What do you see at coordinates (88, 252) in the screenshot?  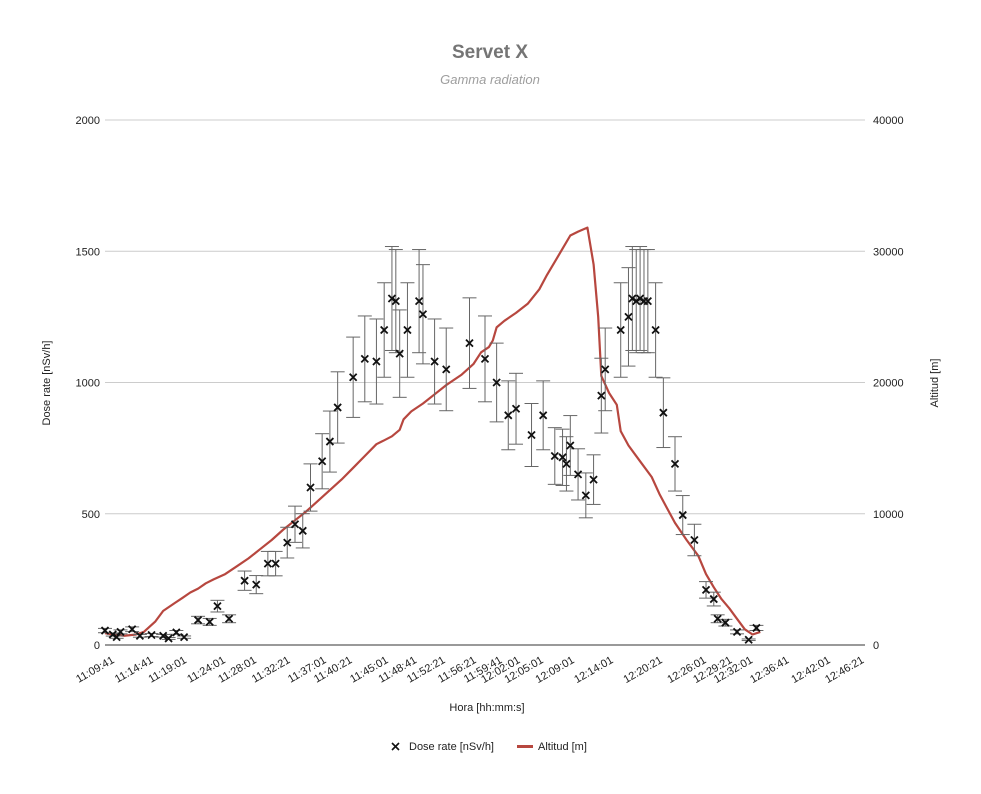 I see `y-tick-left: 1500` at bounding box center [88, 252].